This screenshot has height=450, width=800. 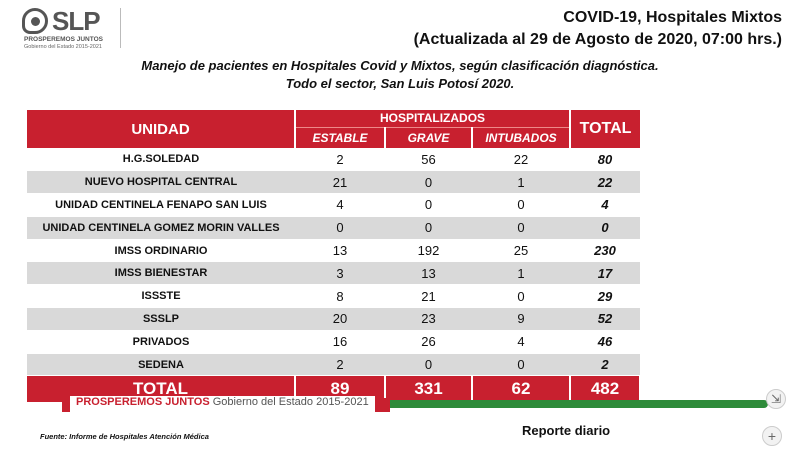 I want to click on cell-total: 4, so click(x=605, y=205).